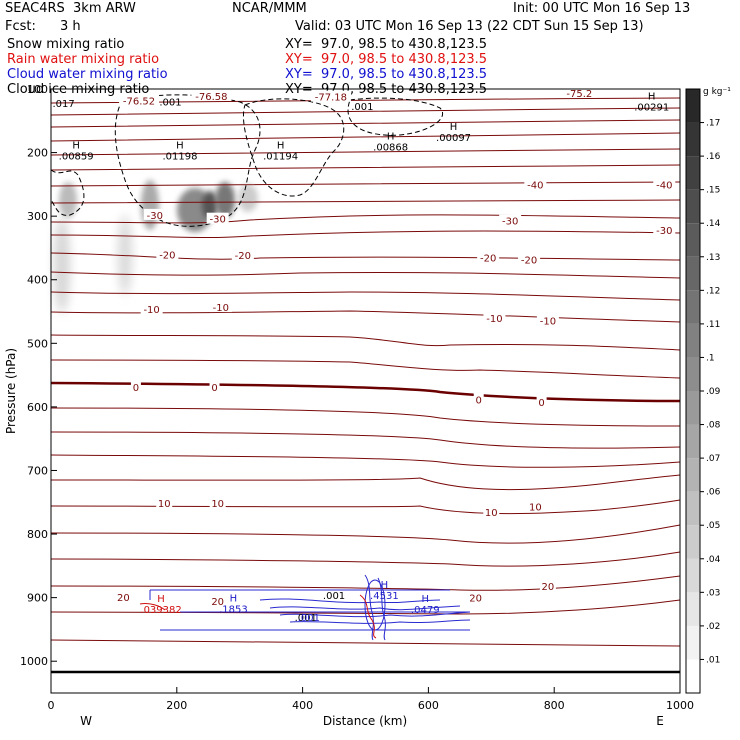  What do you see at coordinates (717, 92) in the screenshot?
I see `colorbar-unit: g kg⁻¹` at bounding box center [717, 92].